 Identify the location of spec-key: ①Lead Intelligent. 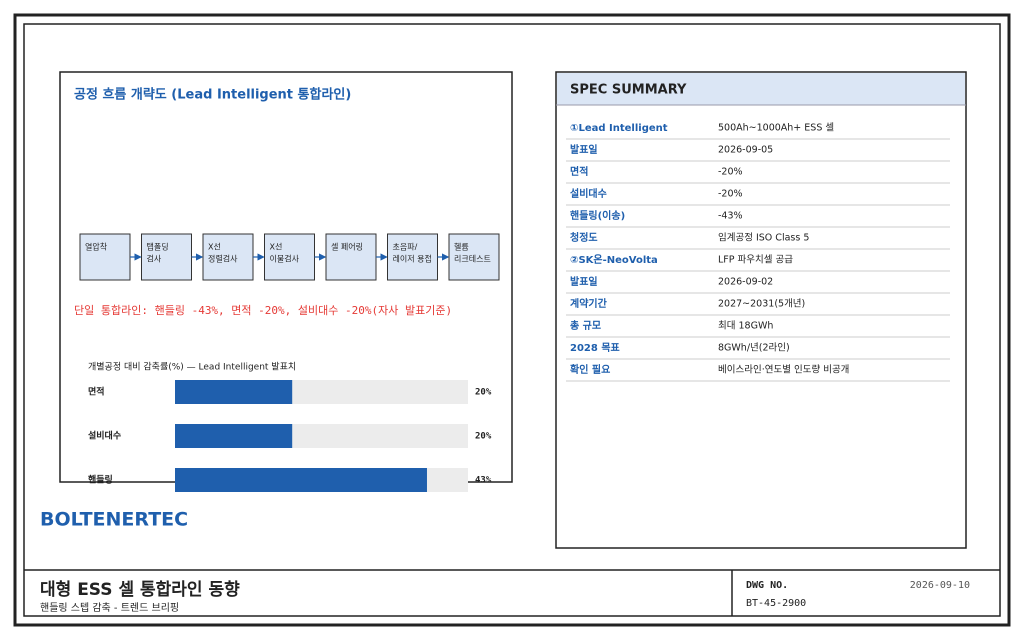
(619, 128).